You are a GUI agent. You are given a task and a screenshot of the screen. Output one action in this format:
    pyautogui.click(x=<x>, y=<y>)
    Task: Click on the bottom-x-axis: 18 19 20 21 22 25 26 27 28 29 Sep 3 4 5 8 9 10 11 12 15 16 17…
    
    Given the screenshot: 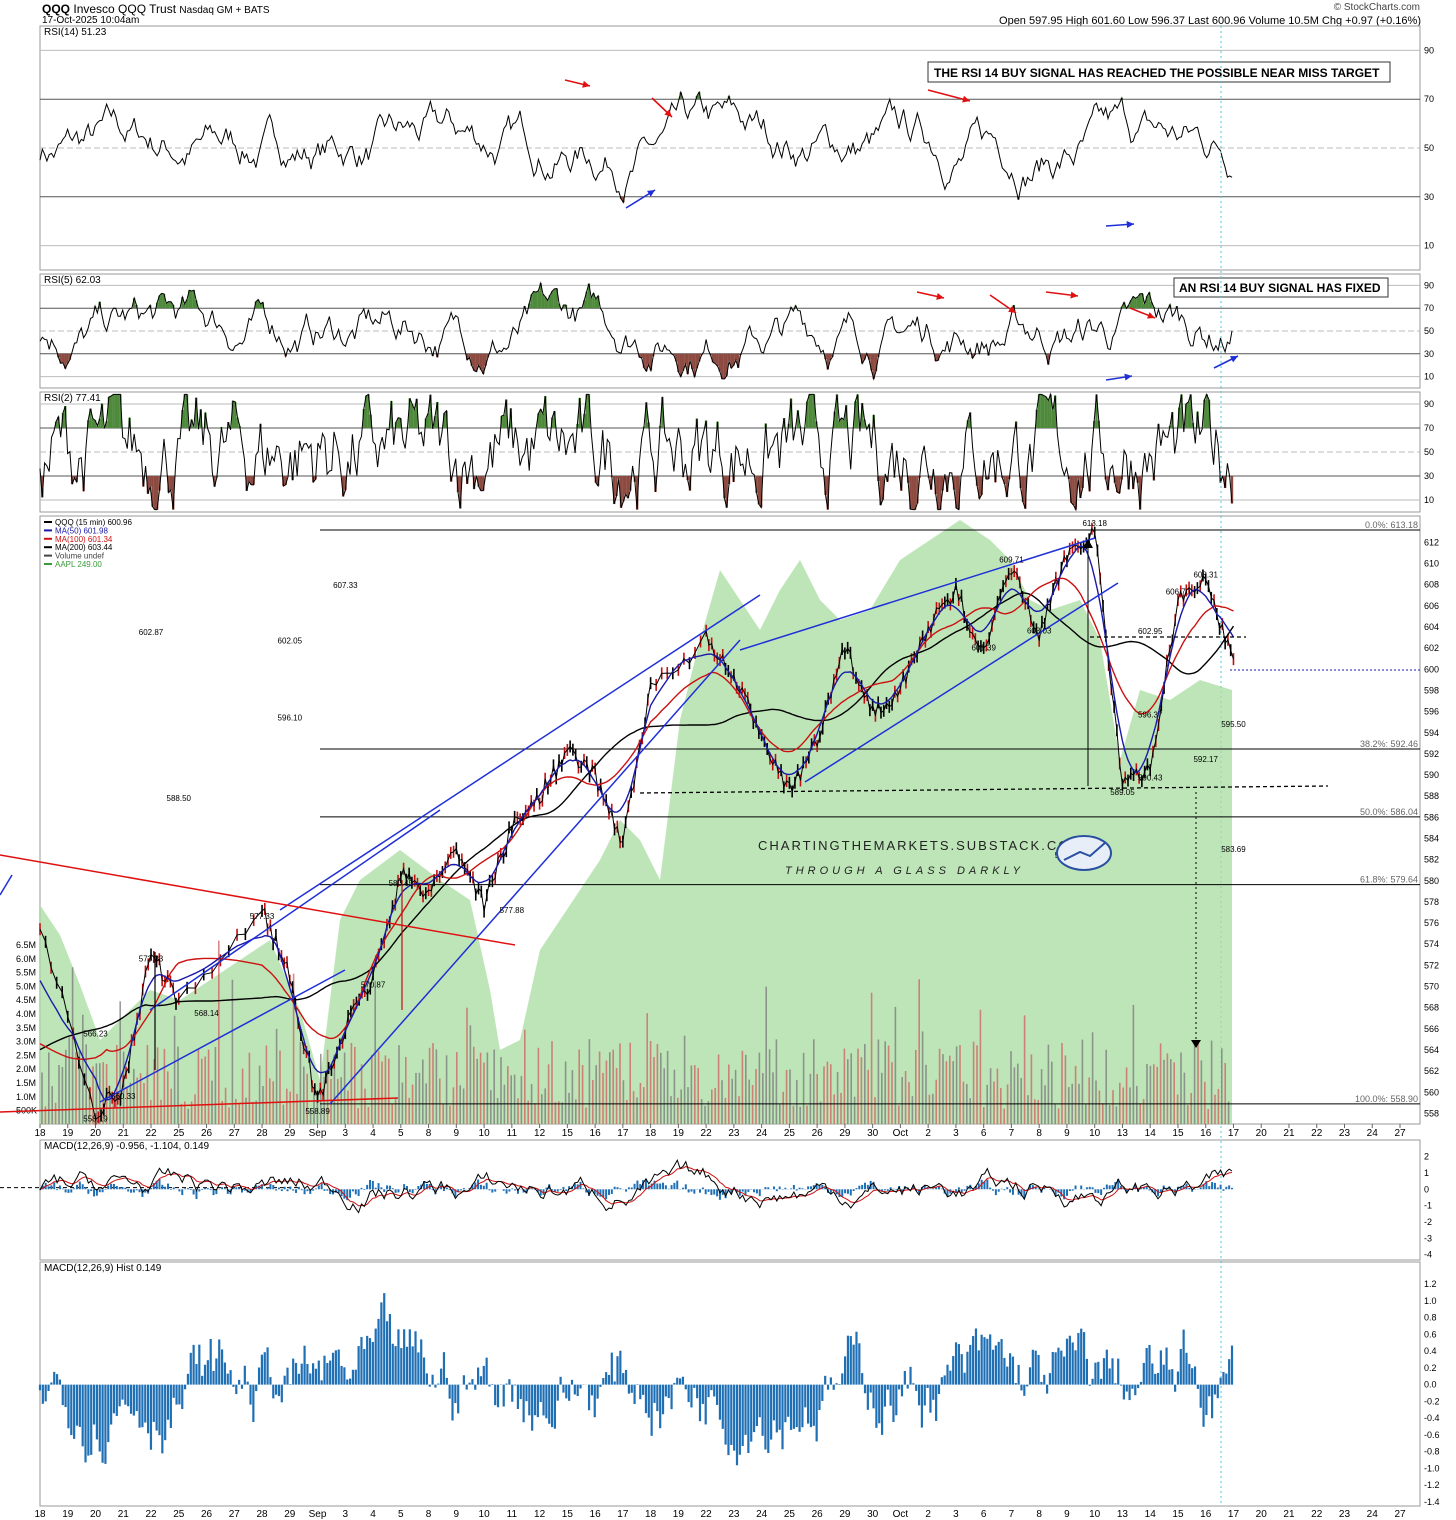 What is the action you would take?
    pyautogui.click(x=720, y=1514)
    